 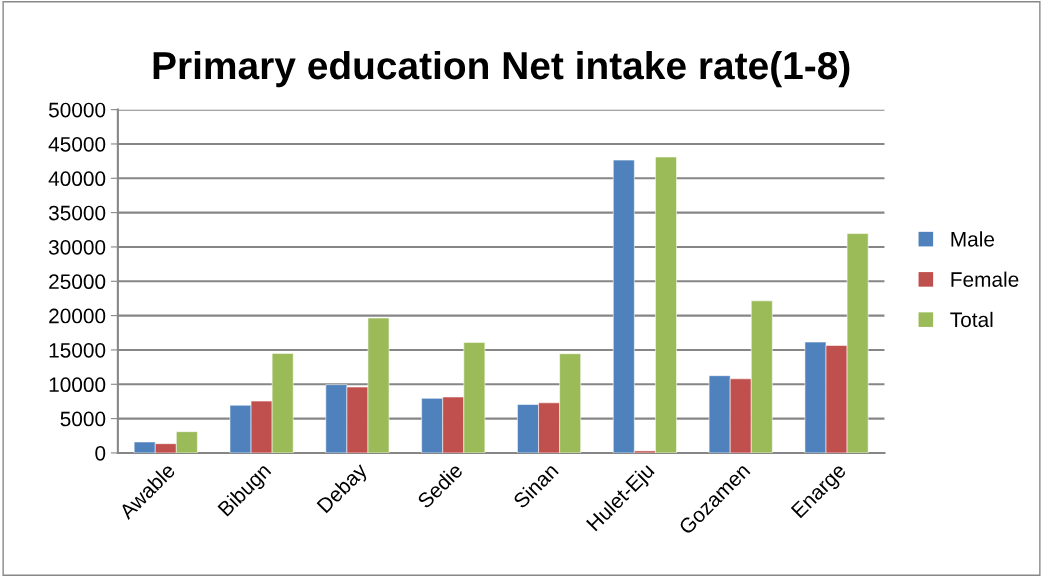 I want to click on legend-label: Female, so click(x=985, y=279).